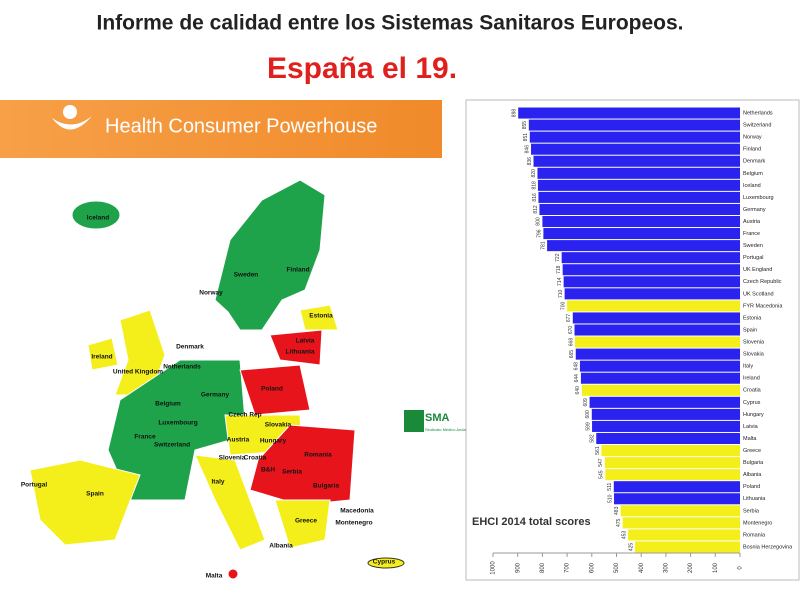 This screenshot has width=800, height=603. I want to click on category-label: Ireland, so click(751, 379).